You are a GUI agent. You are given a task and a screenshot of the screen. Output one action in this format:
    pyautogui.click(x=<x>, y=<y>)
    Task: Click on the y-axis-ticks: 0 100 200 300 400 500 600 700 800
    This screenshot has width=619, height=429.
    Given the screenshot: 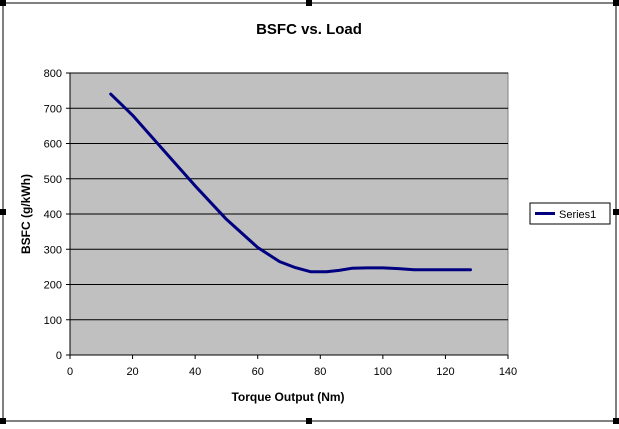 What is the action you would take?
    pyautogui.click(x=57, y=215)
    